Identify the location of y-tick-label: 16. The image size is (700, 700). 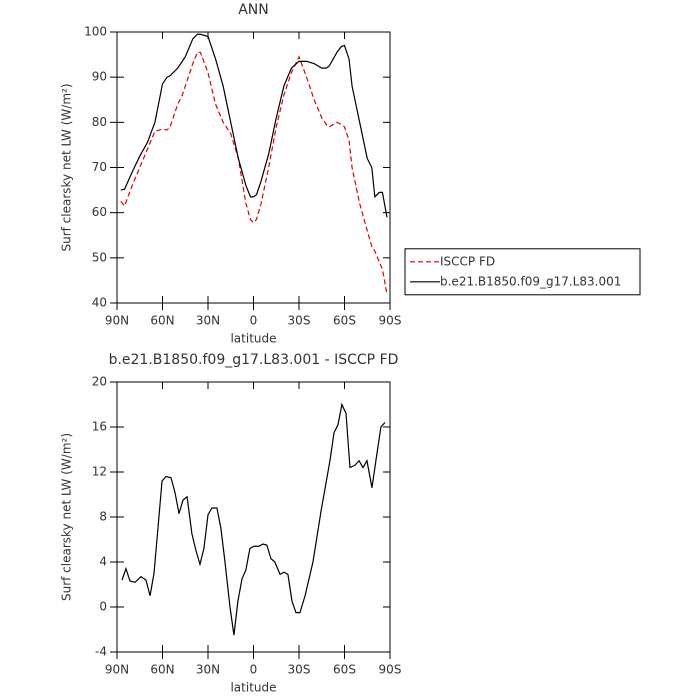
(99, 427).